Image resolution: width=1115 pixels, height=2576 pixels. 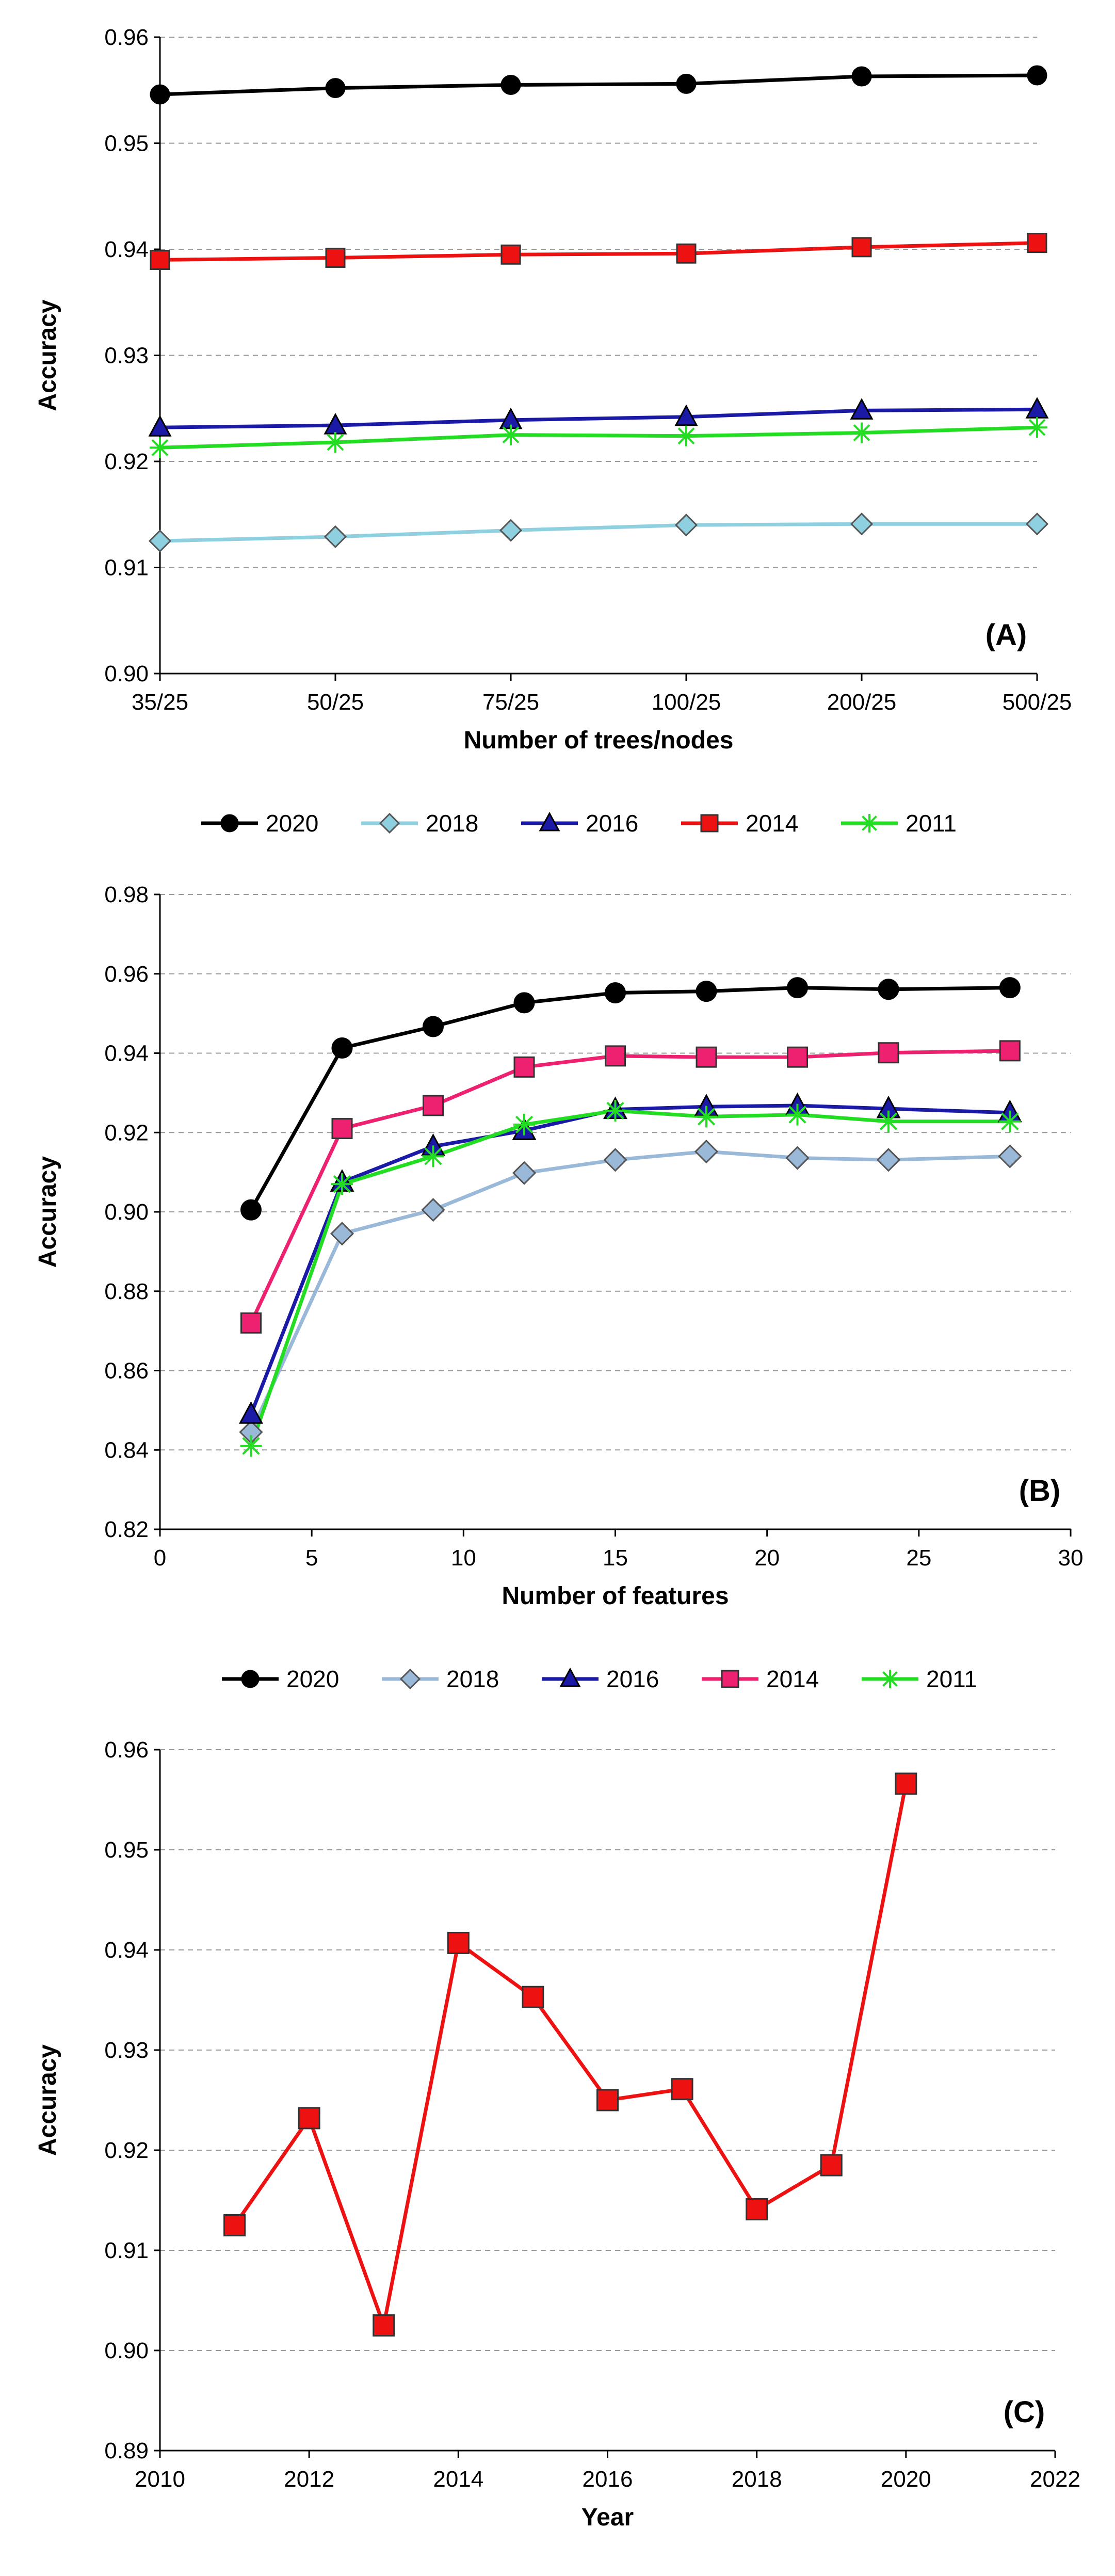 I want to click on x-tick-label: 2010, so click(x=160, y=2479).